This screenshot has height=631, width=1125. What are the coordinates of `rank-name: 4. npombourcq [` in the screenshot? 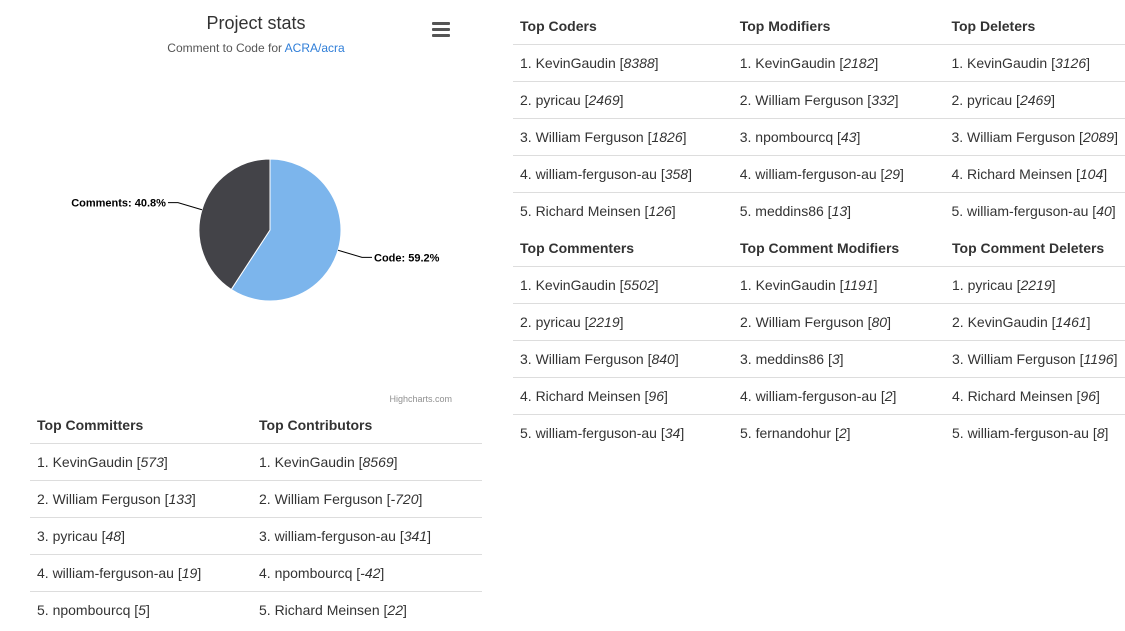 It's located at (310, 573).